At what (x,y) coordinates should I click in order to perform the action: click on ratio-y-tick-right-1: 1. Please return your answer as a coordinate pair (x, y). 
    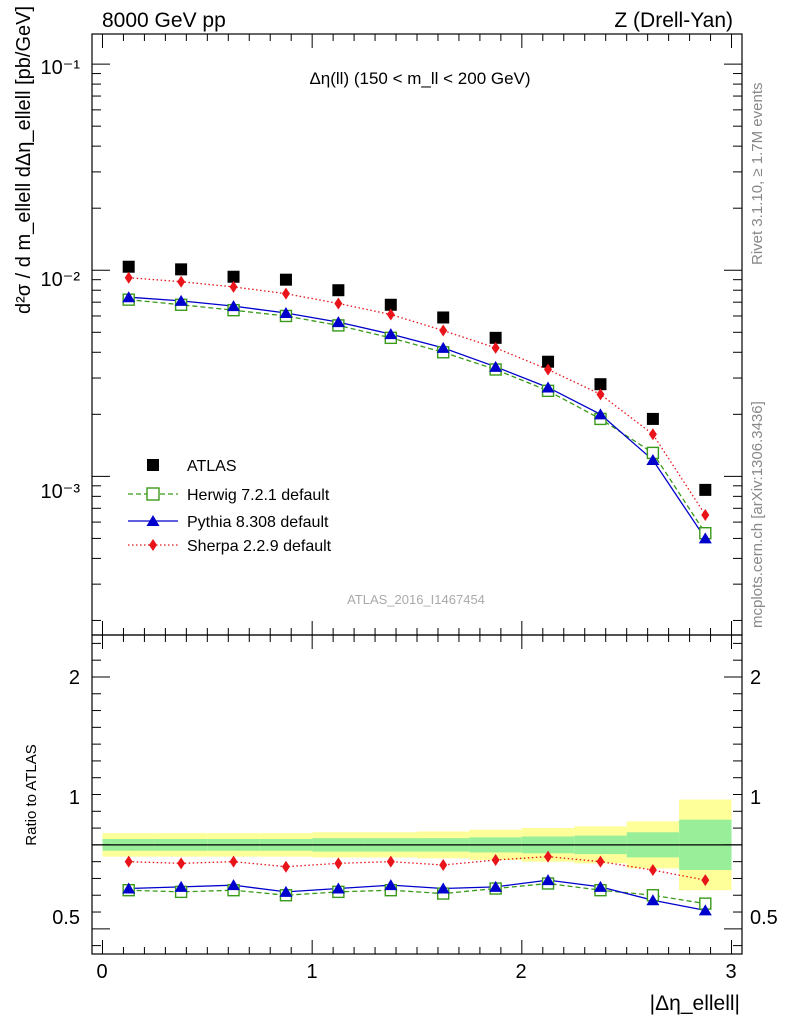
    Looking at the image, I should click on (755, 798).